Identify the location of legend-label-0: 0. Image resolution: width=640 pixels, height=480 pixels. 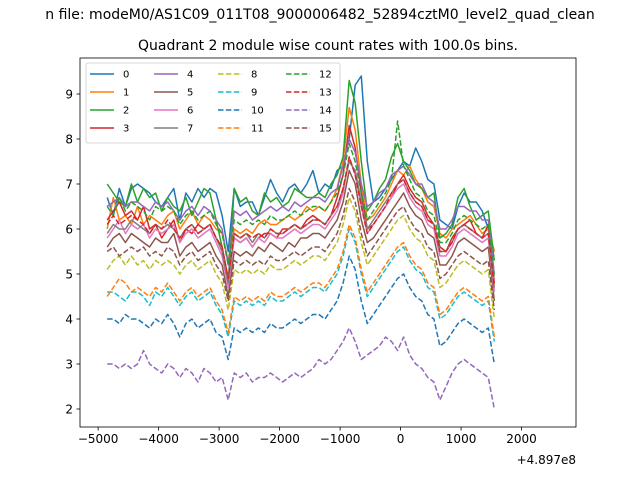
(126, 75).